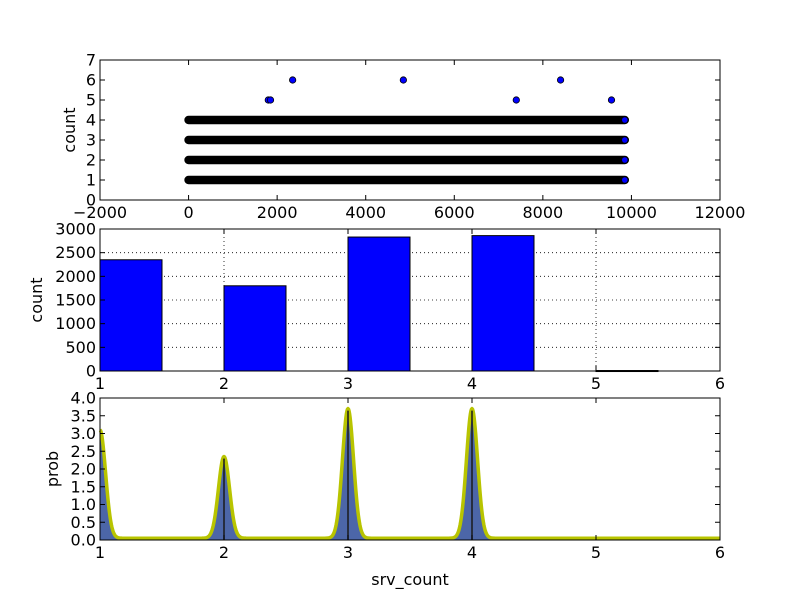 The width and height of the screenshot is (800, 600). Describe the element at coordinates (631, 212) in the screenshot. I see `x-tick-label: 10000` at that location.